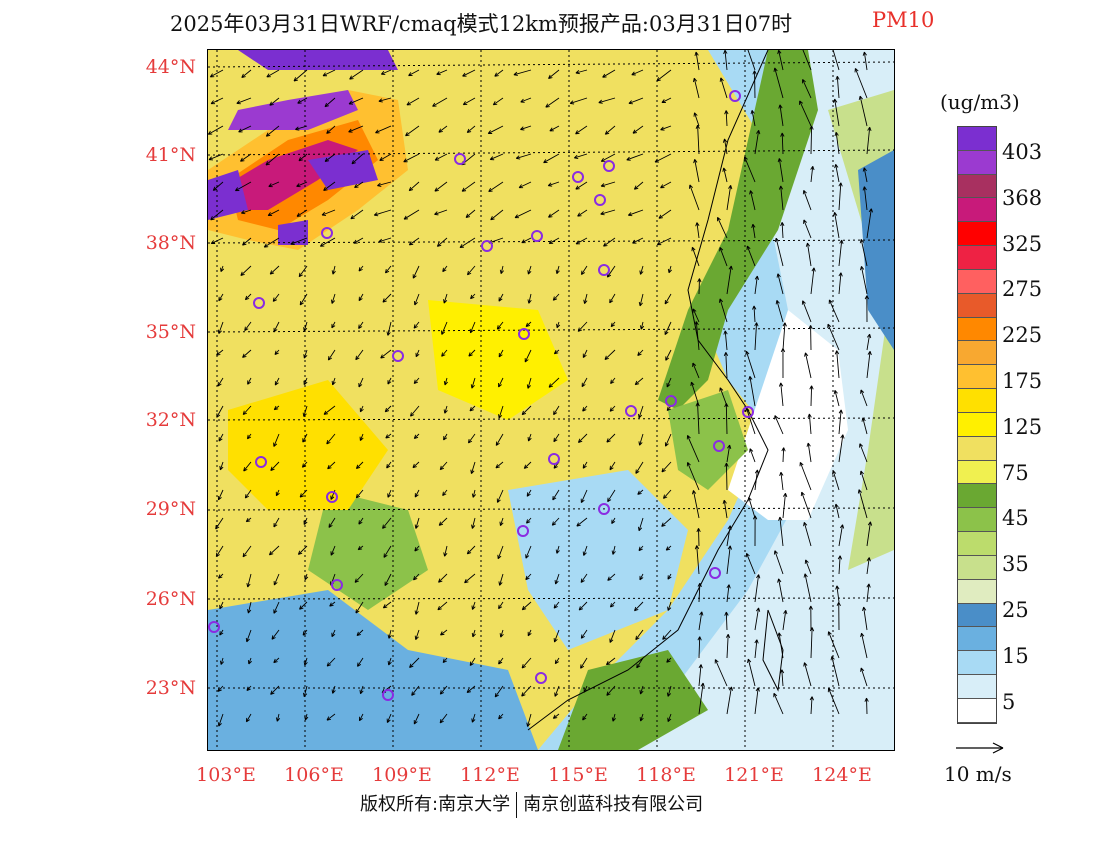 The image size is (1100, 850). Describe the element at coordinates (1015, 518) in the screenshot. I see `colorbar-label: 45` at that location.